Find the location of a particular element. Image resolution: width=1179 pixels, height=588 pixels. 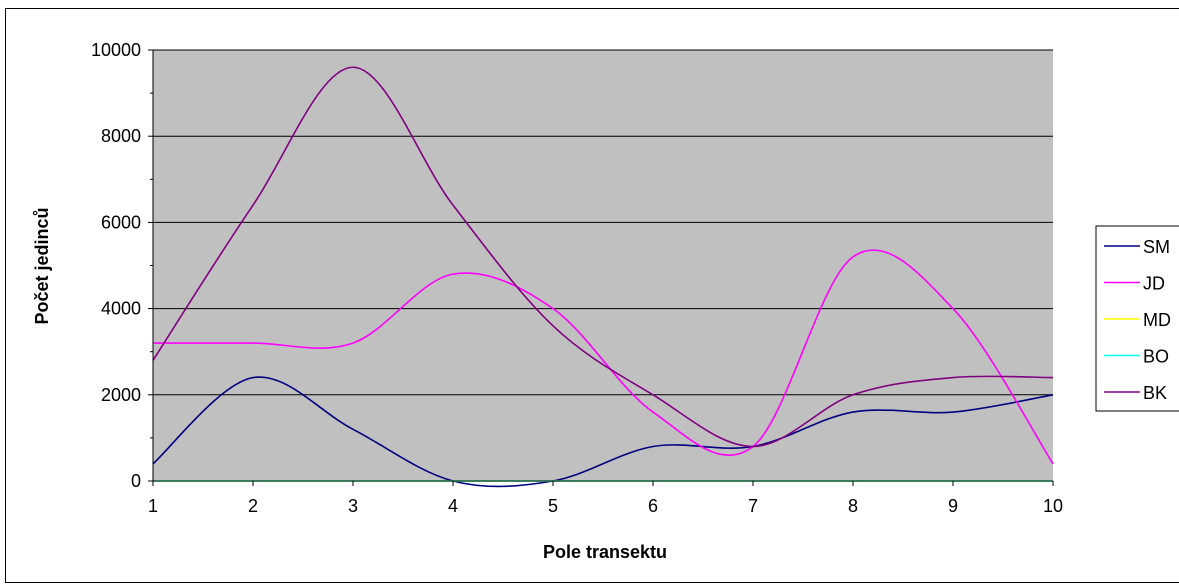

x-tick-label: 3 is located at coordinates (353, 506).